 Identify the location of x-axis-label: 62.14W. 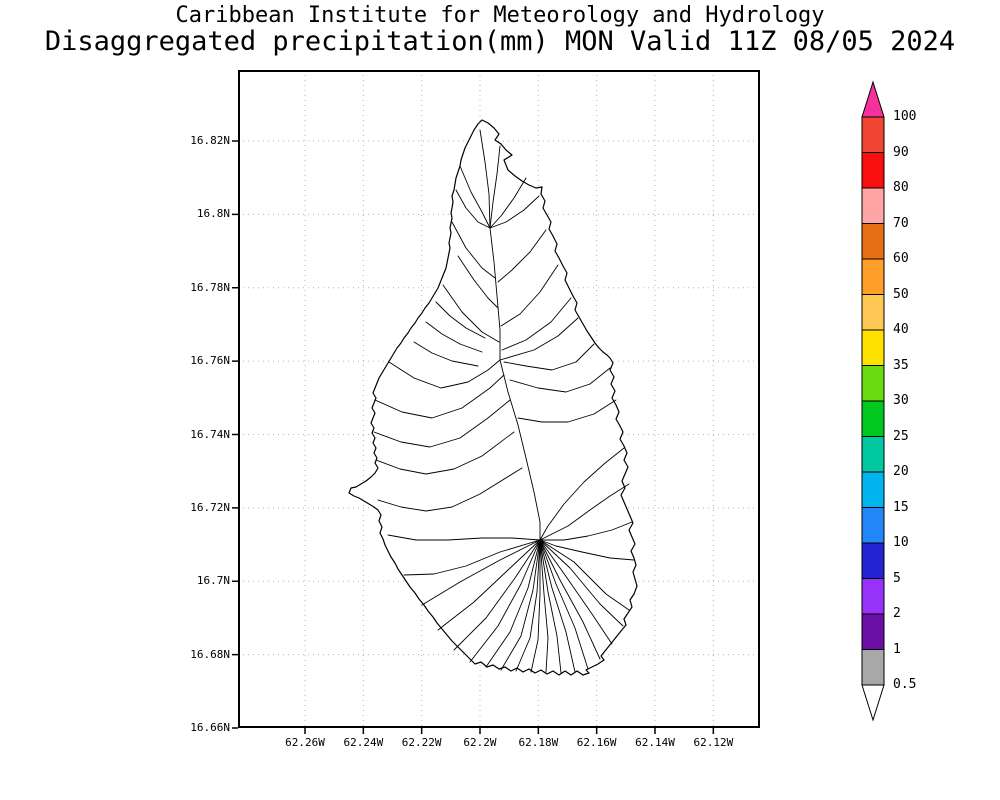
(655, 742).